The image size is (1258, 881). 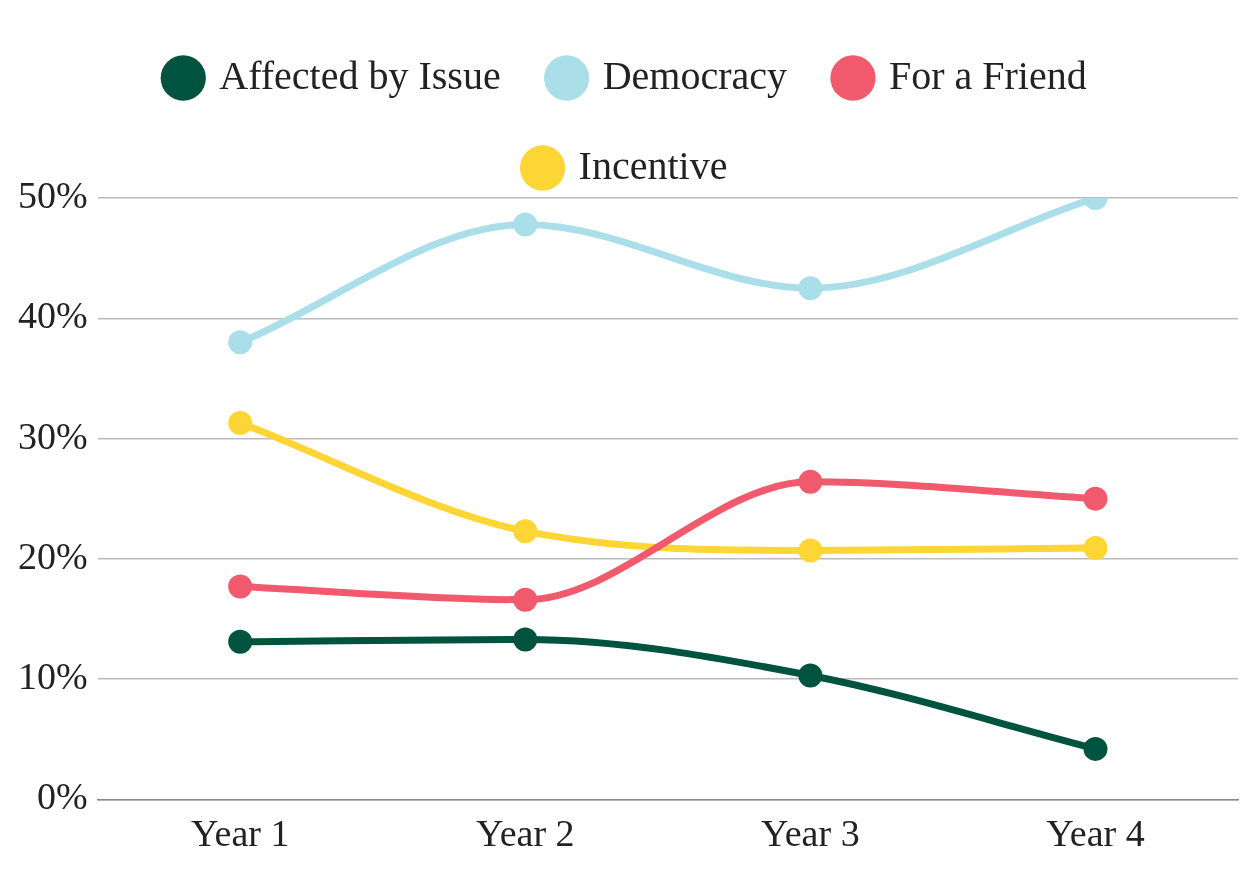 I want to click on y-tick-label: 50%, so click(x=53, y=194).